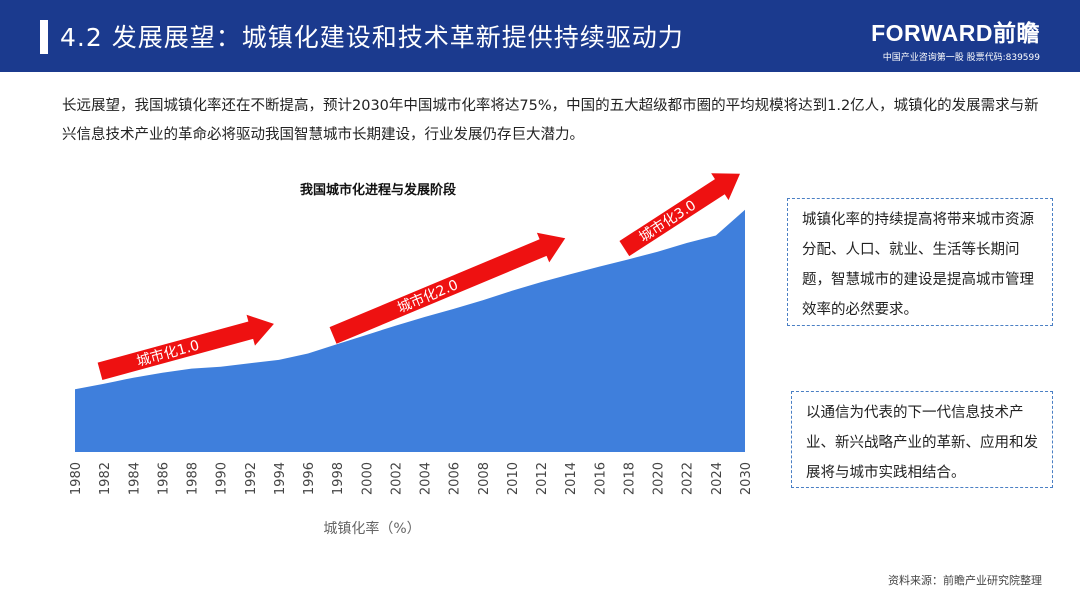 This screenshot has width=1080, height=607. I want to click on x-tick-label: 1984, so click(134, 478).